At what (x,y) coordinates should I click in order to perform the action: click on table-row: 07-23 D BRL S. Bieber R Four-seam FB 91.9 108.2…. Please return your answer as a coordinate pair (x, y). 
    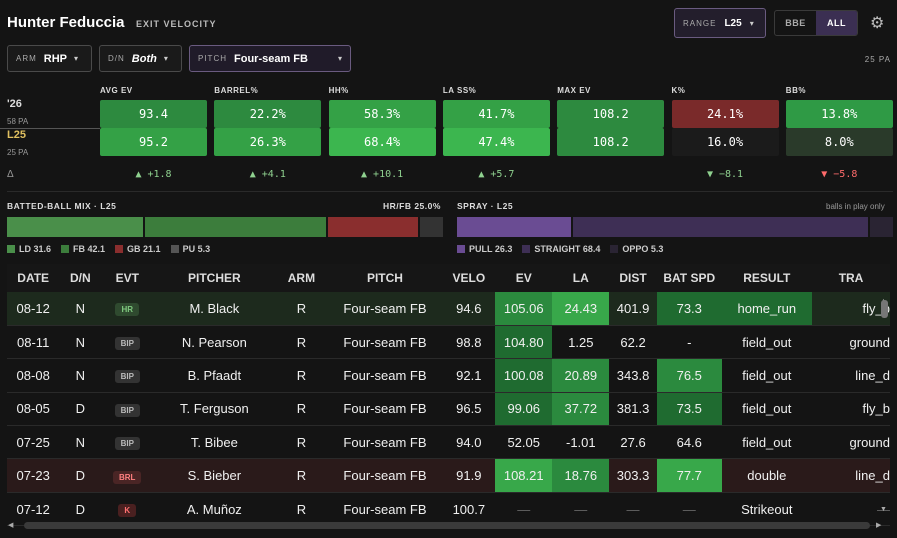
    Looking at the image, I should click on (448, 475).